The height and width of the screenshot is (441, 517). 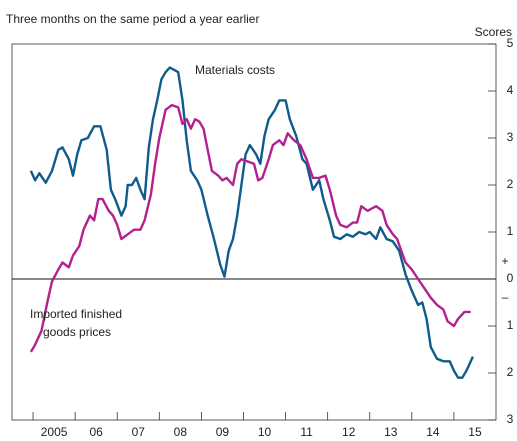 What do you see at coordinates (391, 432) in the screenshot?
I see `x-tick-label: 13` at bounding box center [391, 432].